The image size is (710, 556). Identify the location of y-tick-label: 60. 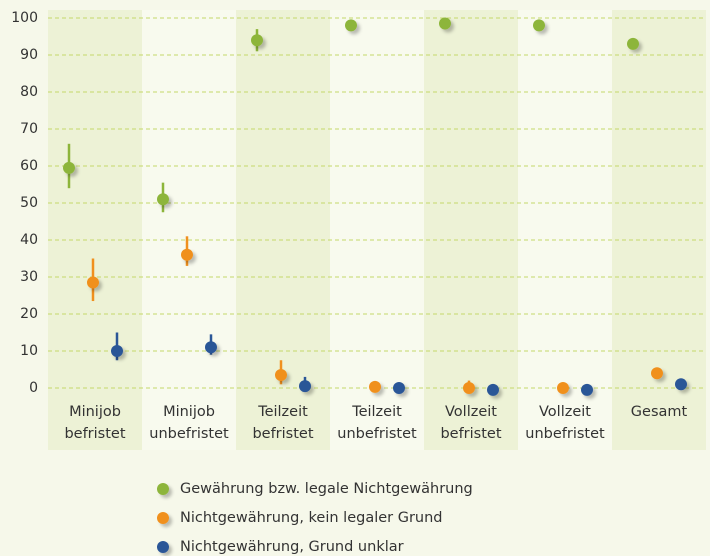
(29, 166).